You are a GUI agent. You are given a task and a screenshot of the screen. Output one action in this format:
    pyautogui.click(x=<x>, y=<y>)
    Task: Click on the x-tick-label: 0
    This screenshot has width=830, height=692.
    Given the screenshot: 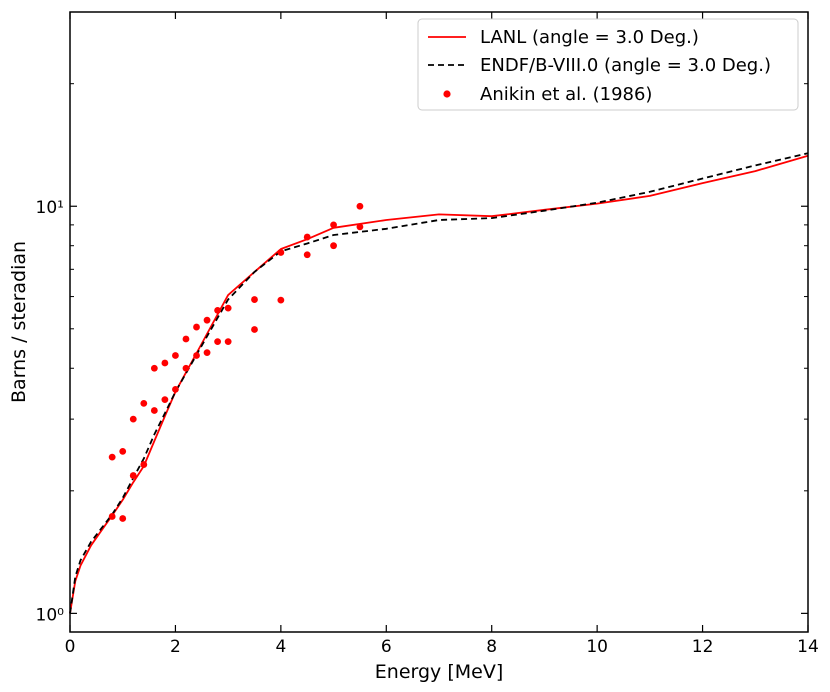 What is the action you would take?
    pyautogui.click(x=70, y=647)
    